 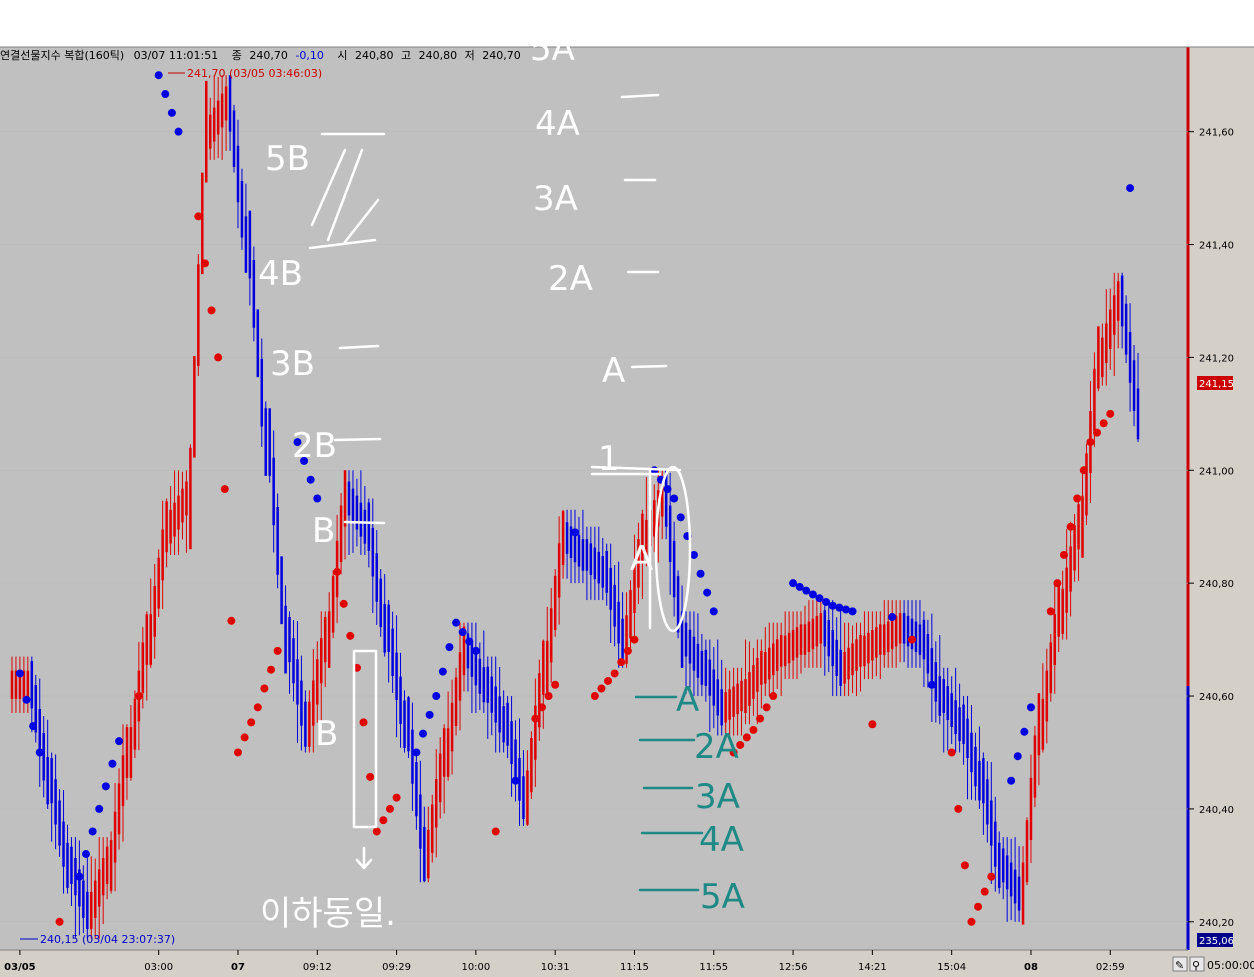 I want to click on x-tick-label: 09:29, so click(x=396, y=967).